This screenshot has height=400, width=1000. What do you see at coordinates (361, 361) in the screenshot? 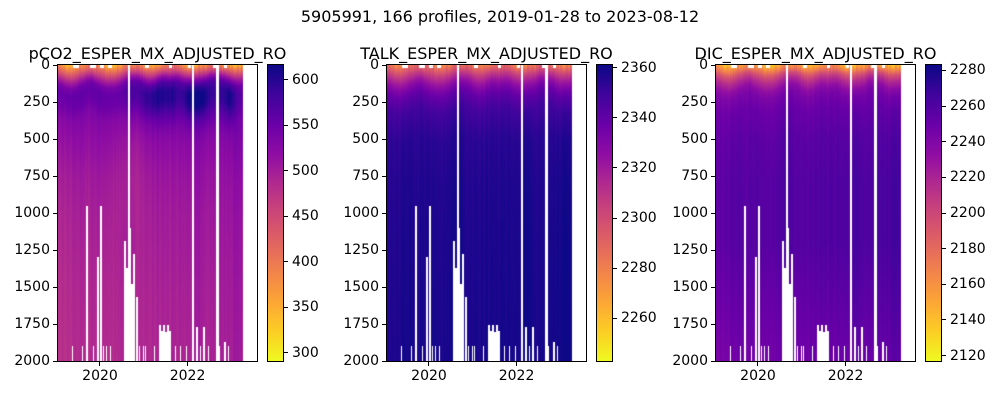
I see `y-tick-label: 2000` at bounding box center [361, 361].